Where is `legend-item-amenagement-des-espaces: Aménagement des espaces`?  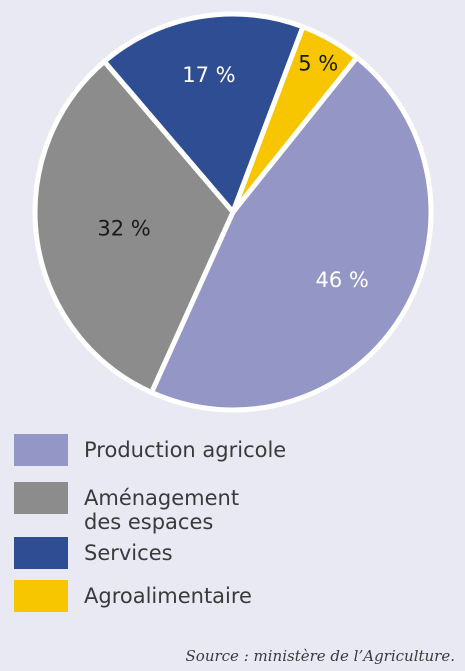 legend-item-amenagement-des-espaces: Aménagement des espaces is located at coordinates (126, 508).